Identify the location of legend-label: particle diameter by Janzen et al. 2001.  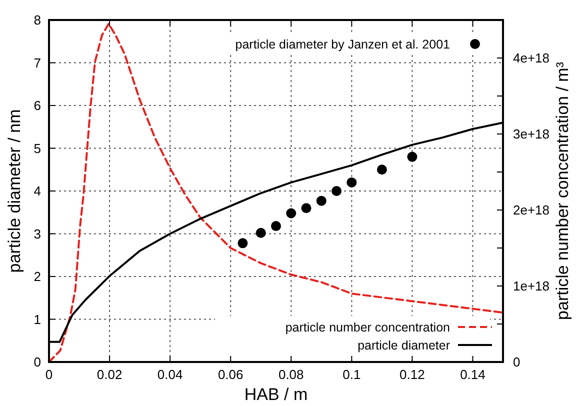
(342, 44).